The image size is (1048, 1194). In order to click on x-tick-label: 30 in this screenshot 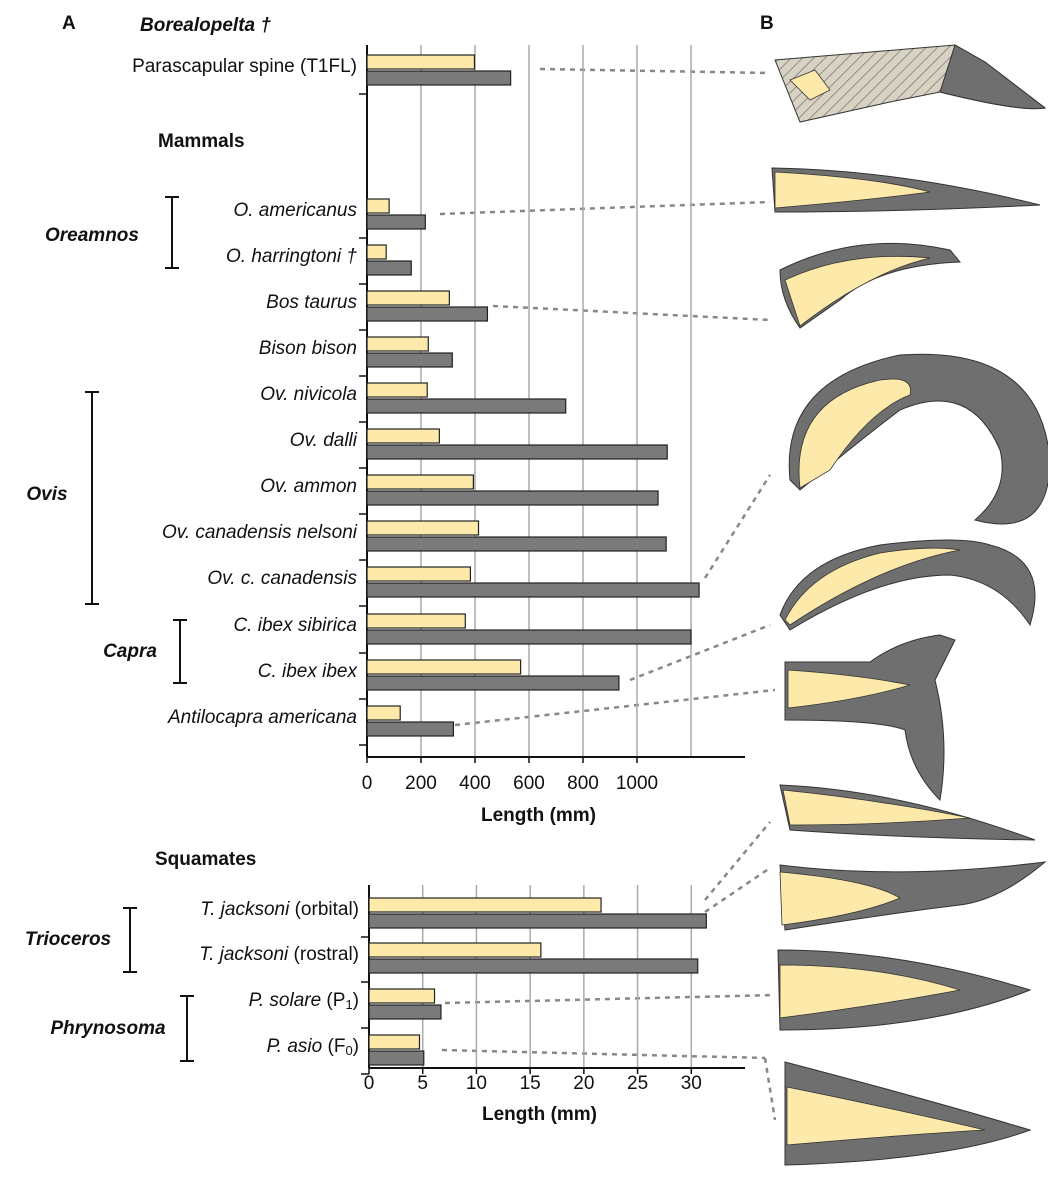, I will do `click(691, 1083)`.